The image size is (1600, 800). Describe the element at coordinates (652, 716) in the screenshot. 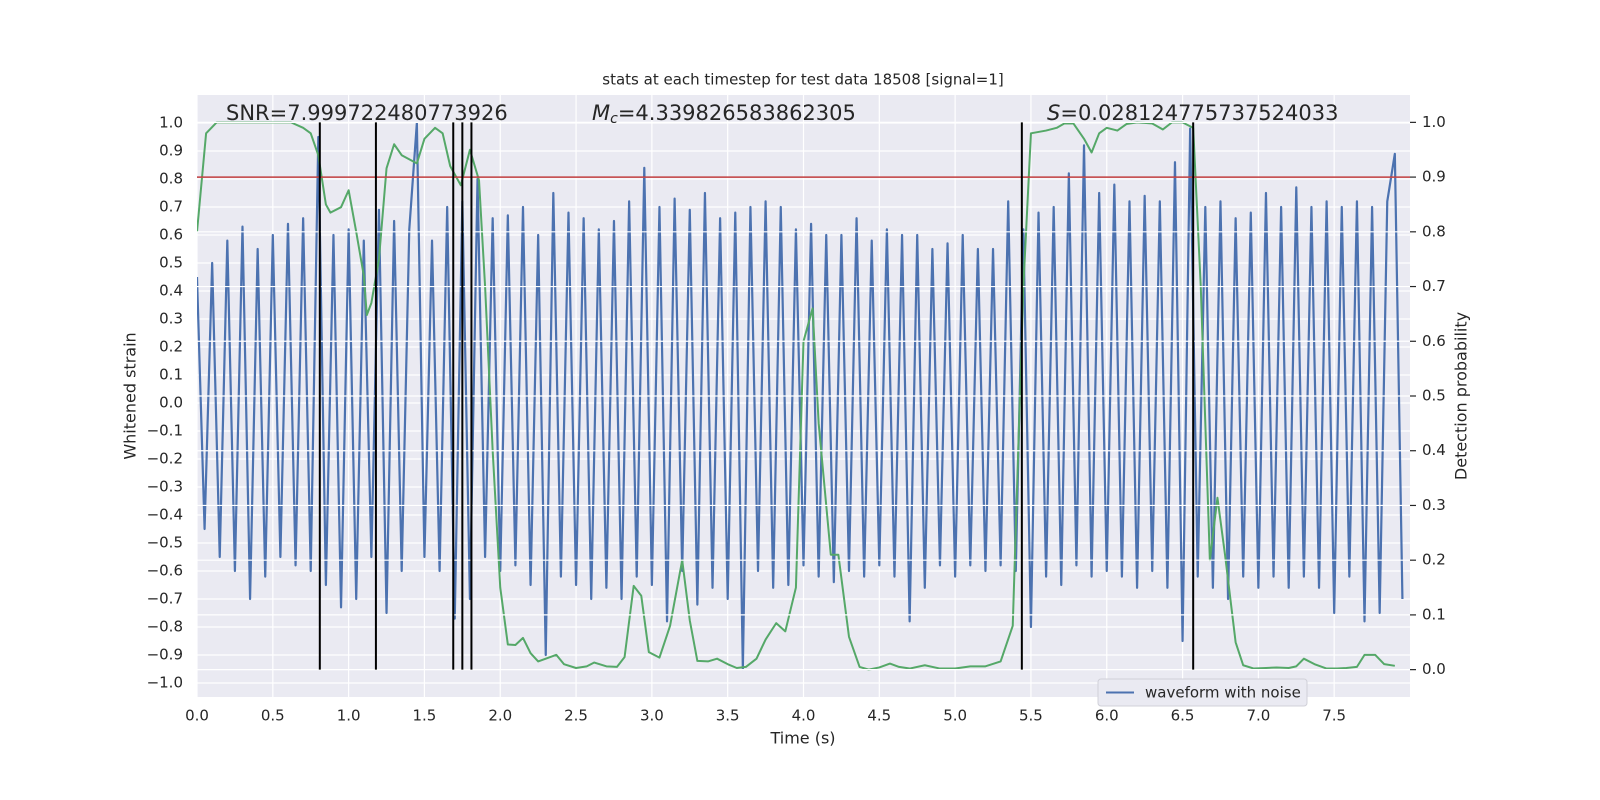

I see `x-tick-label: 3.0` at that location.